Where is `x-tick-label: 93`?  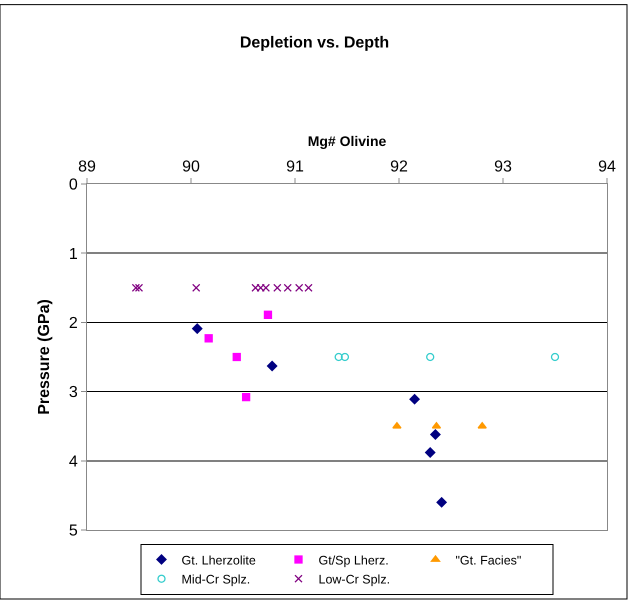
x-tick-label: 93 is located at coordinates (503, 167).